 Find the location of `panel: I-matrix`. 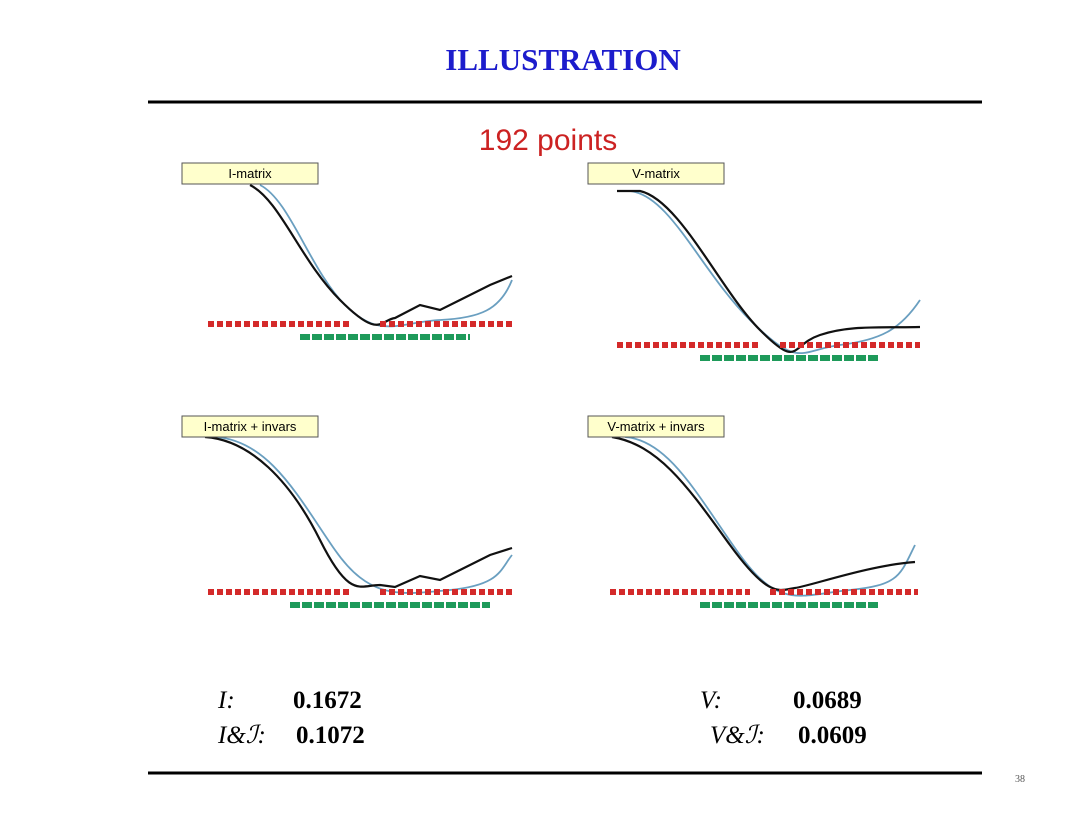

panel: I-matrix is located at coordinates (347, 251).